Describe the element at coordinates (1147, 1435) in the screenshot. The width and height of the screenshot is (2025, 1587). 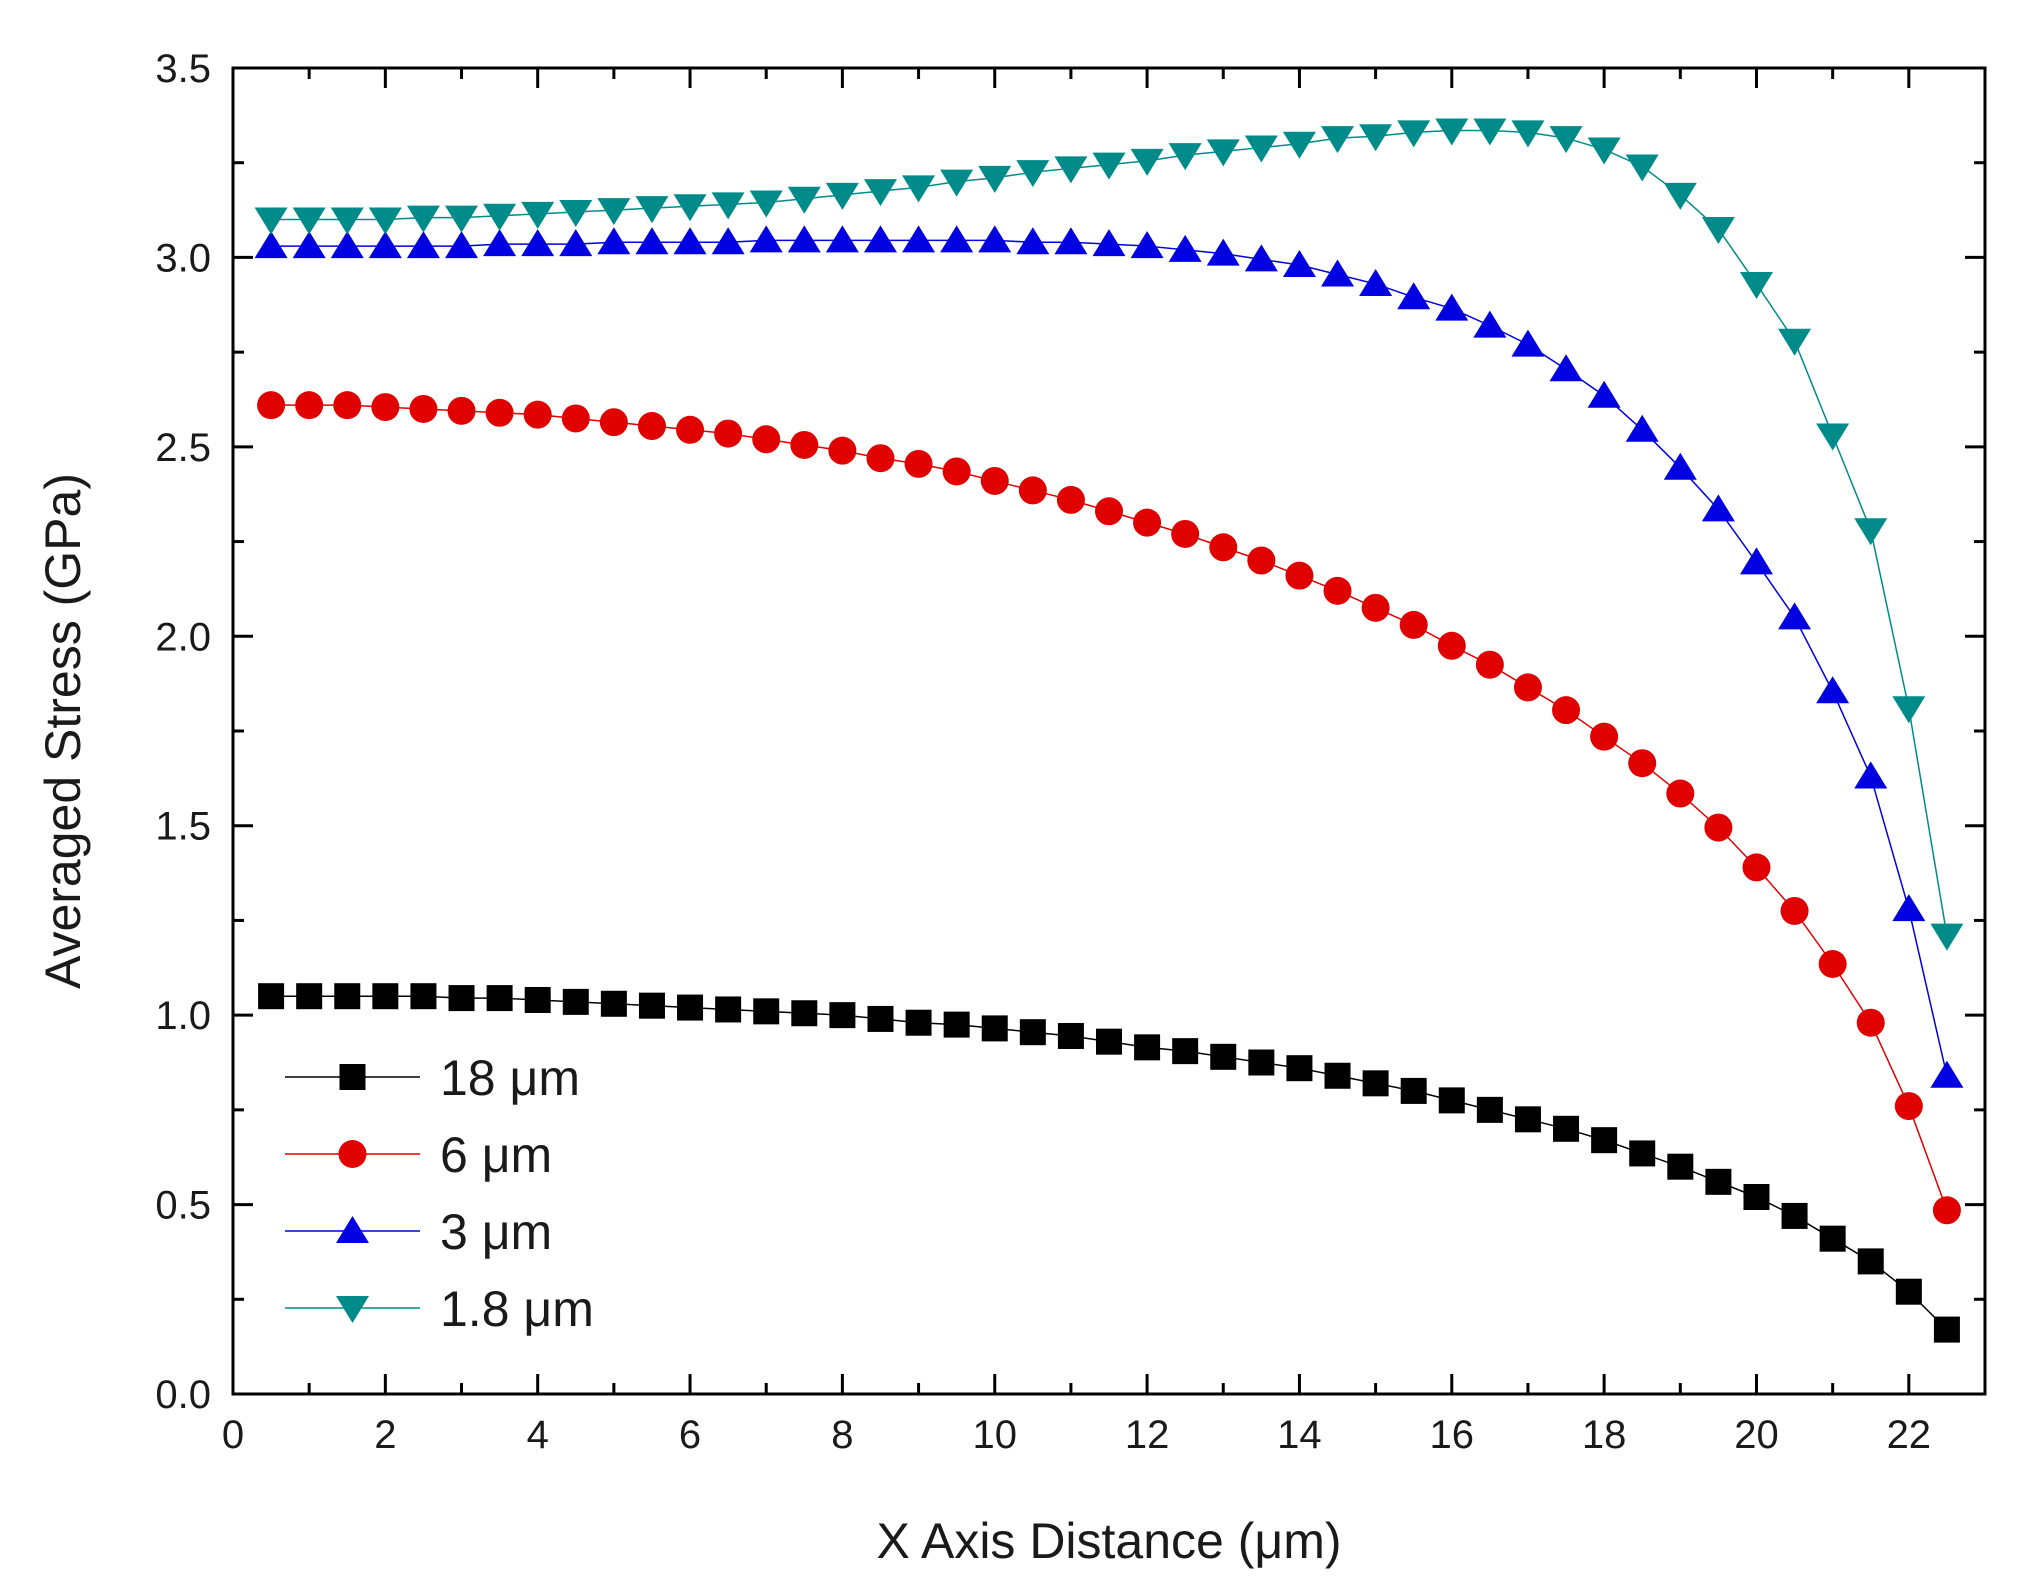
I see `x-tick-label: 12` at that location.